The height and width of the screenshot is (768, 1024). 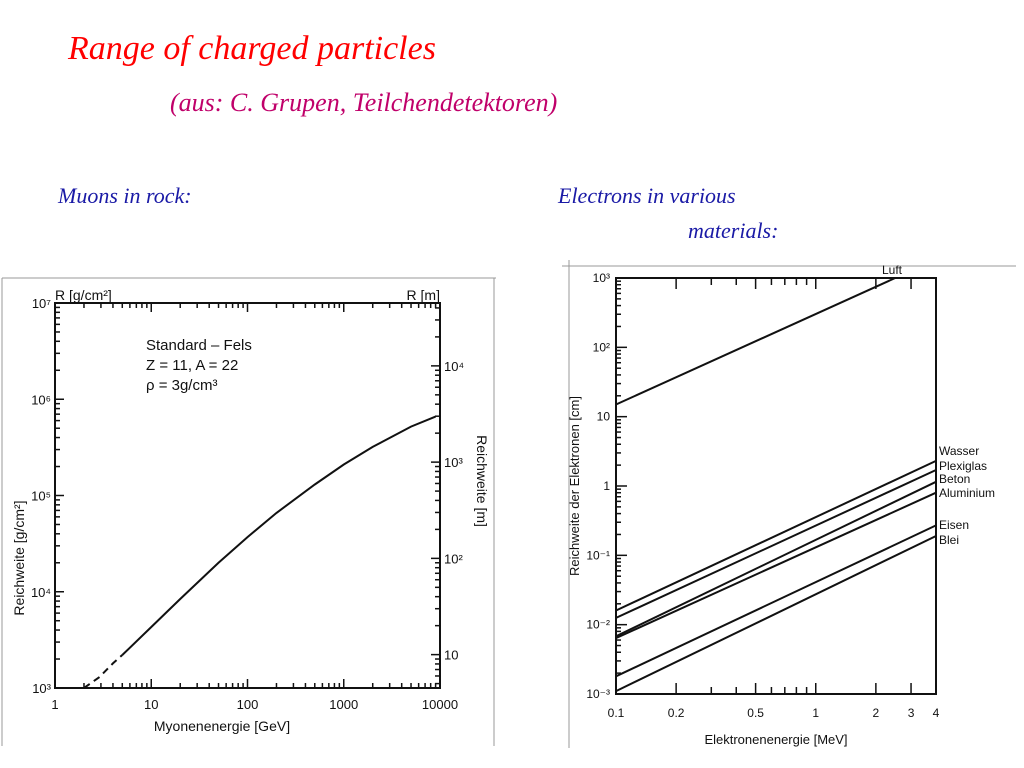 I want to click on muon-range-series, so click(x=259, y=552).